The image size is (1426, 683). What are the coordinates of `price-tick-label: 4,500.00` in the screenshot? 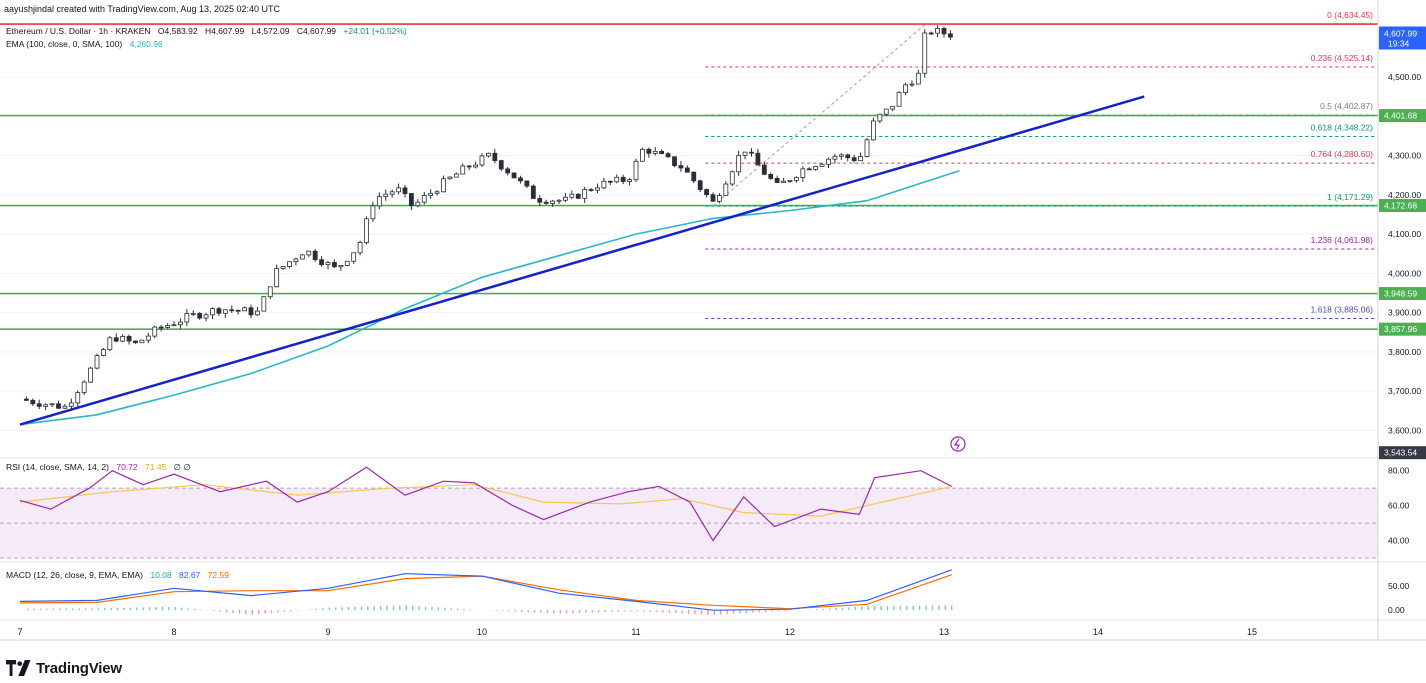 It's located at (1404, 77).